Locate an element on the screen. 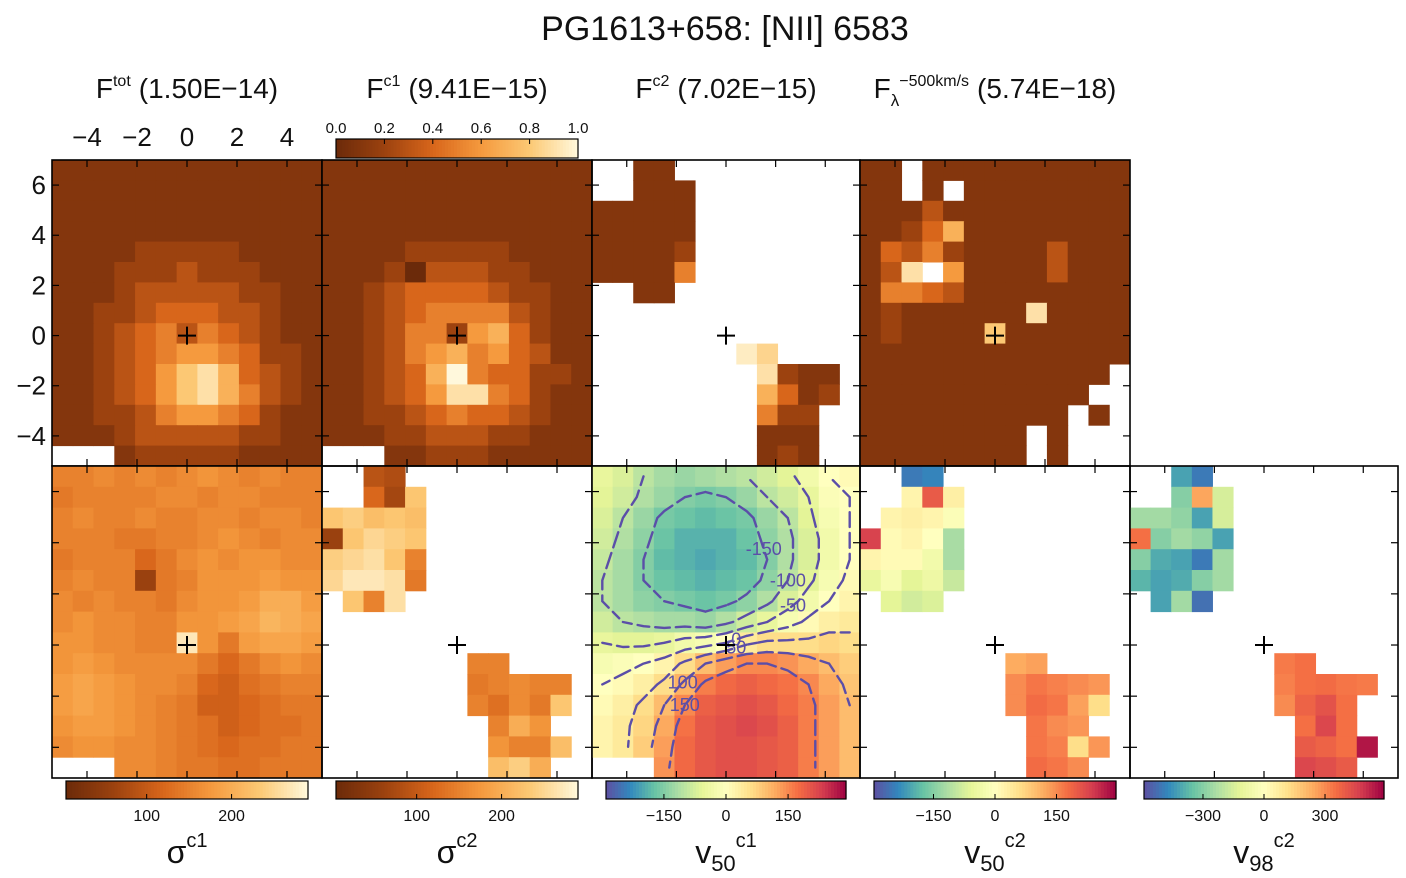 The width and height of the screenshot is (1406, 878). colorbar-tick-label: 150 is located at coordinates (788, 816).